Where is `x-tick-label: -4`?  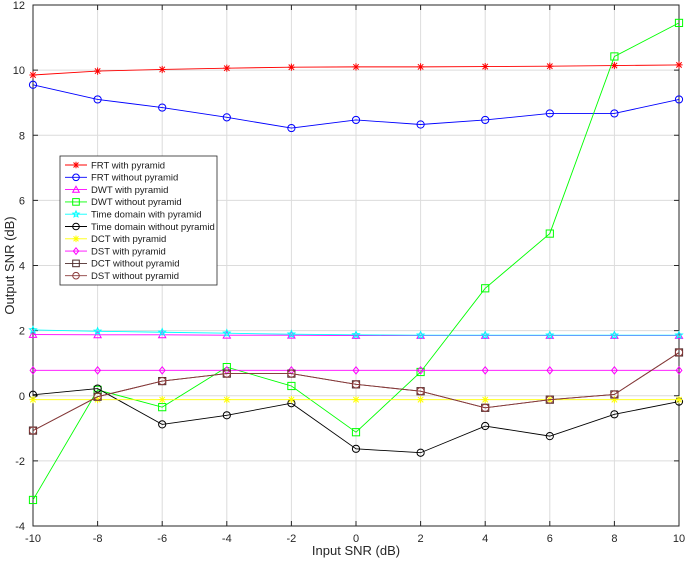 x-tick-label: -4 is located at coordinates (227, 539).